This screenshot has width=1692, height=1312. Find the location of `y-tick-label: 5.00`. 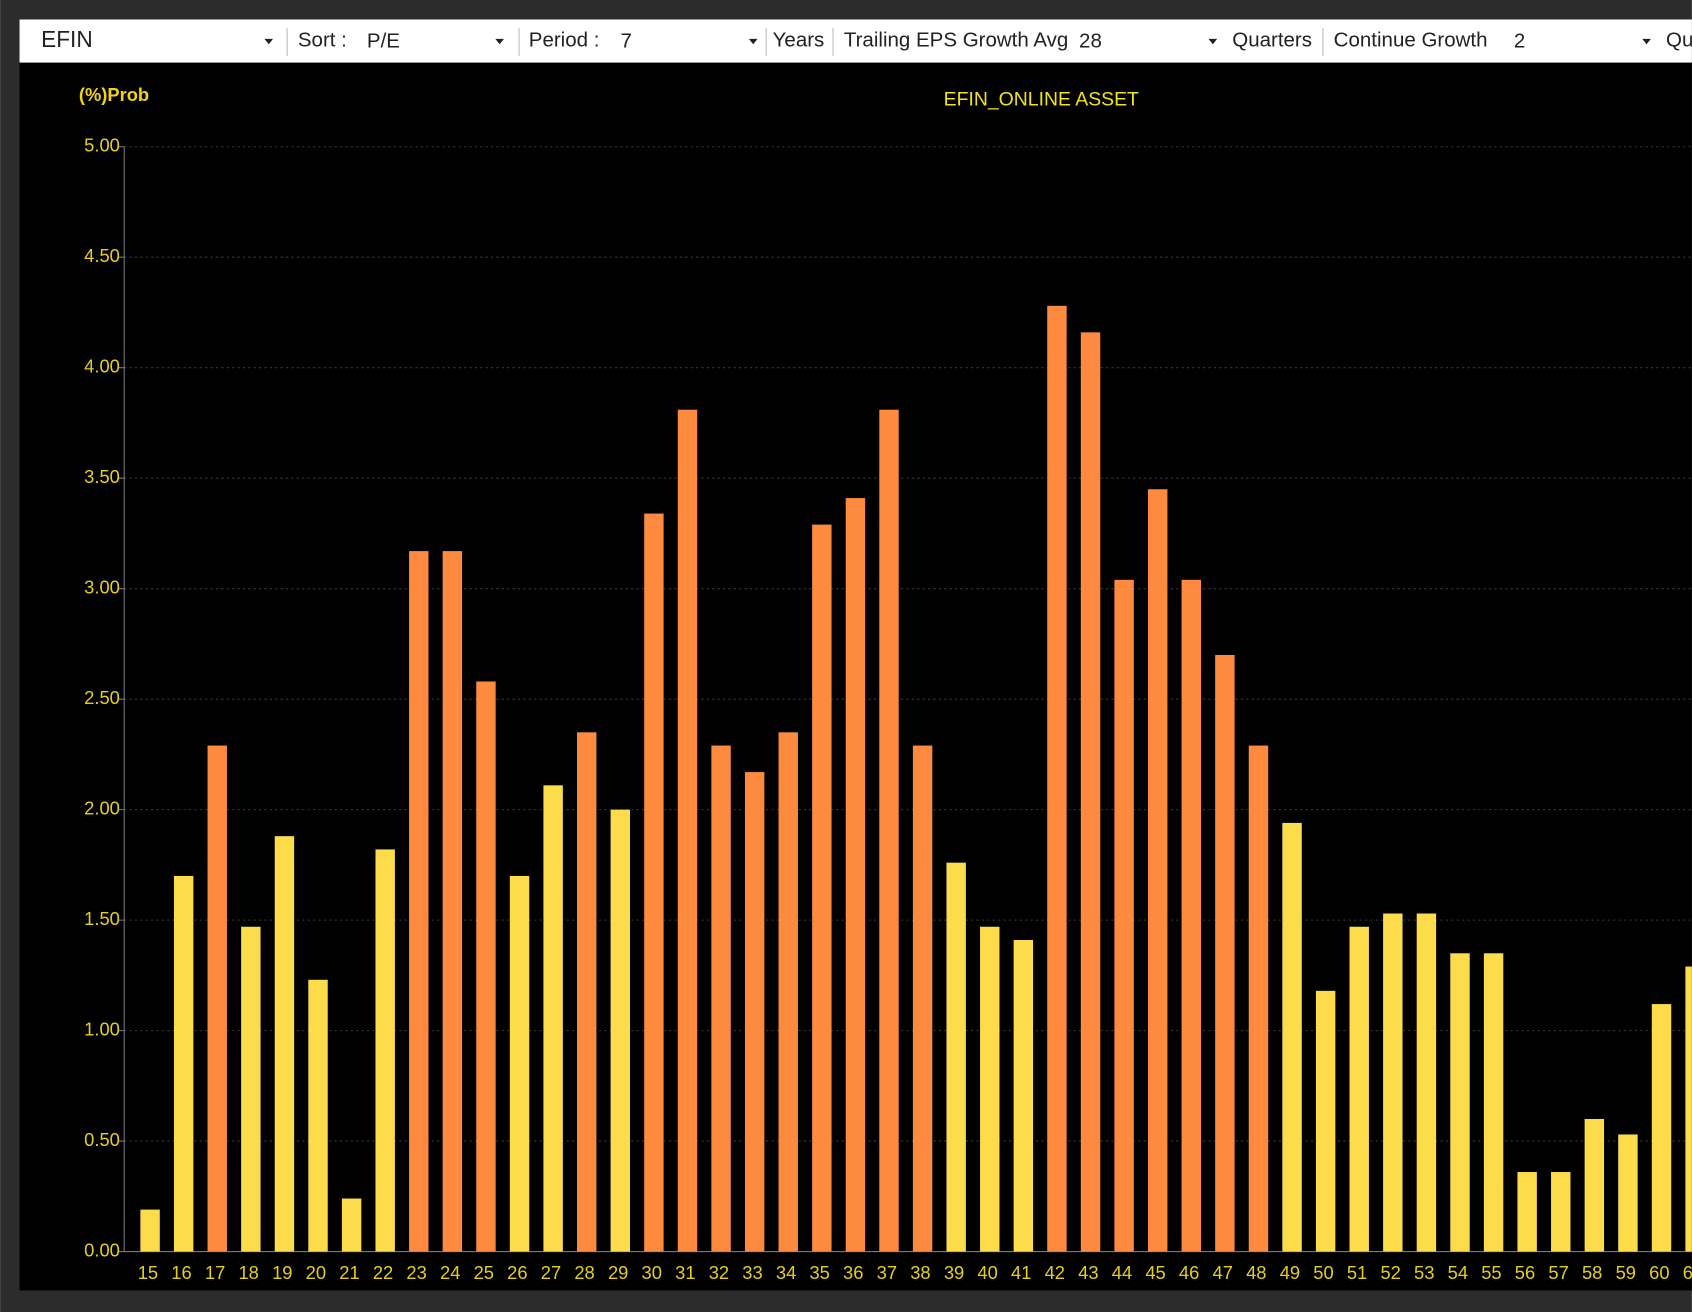

y-tick-label: 5.00 is located at coordinates (102, 145).